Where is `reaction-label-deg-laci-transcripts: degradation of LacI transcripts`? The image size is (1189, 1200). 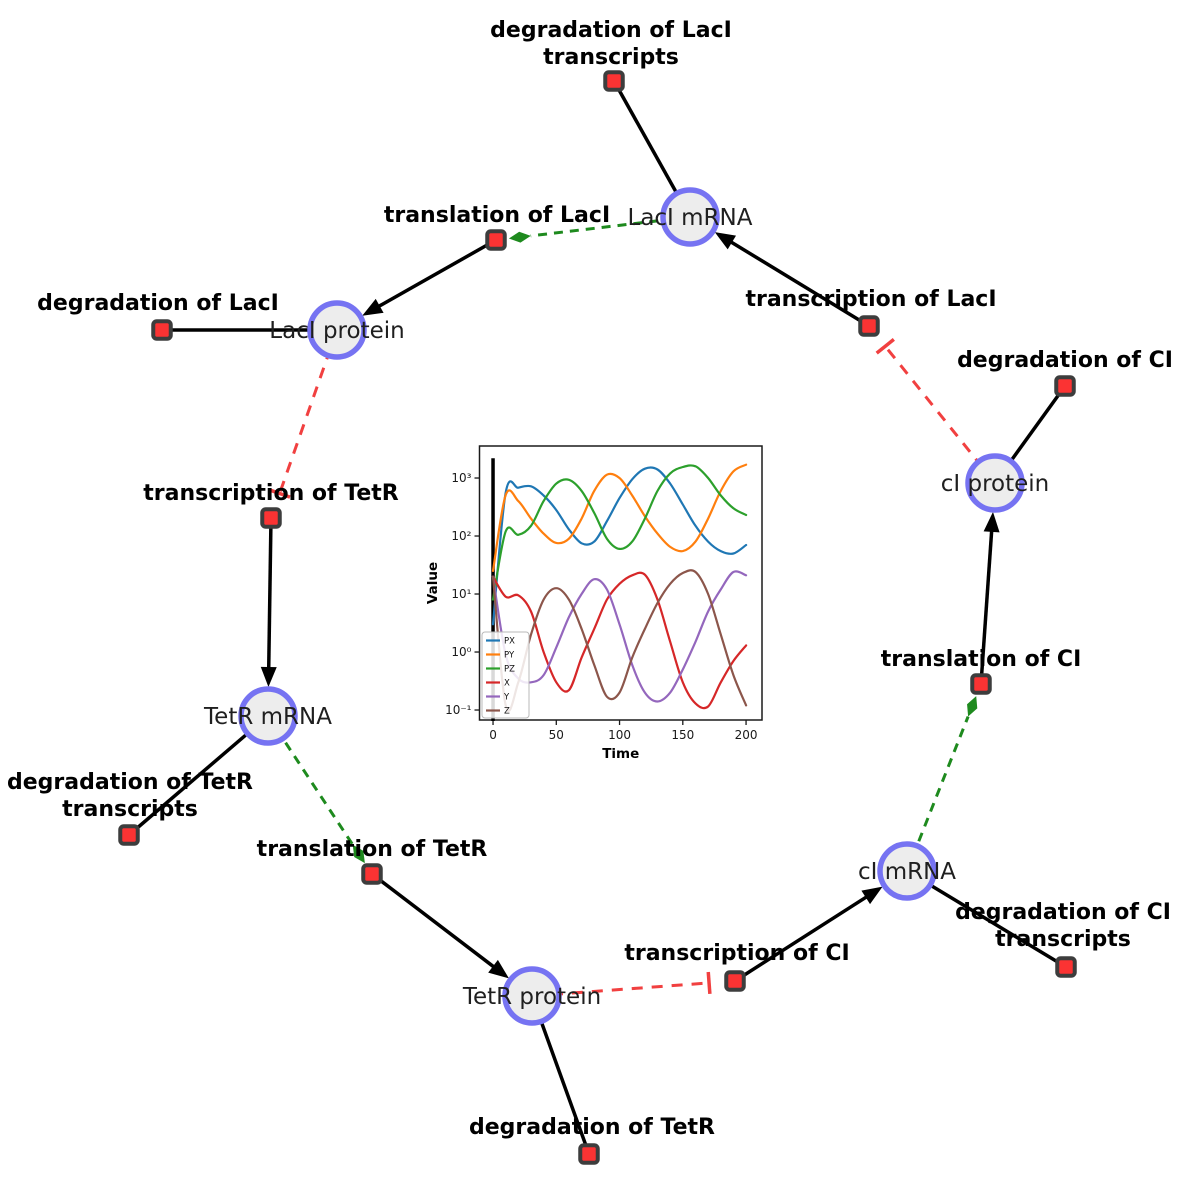
reaction-label-deg-laci-transcripts: degradation of LacI transcripts is located at coordinates (611, 44).